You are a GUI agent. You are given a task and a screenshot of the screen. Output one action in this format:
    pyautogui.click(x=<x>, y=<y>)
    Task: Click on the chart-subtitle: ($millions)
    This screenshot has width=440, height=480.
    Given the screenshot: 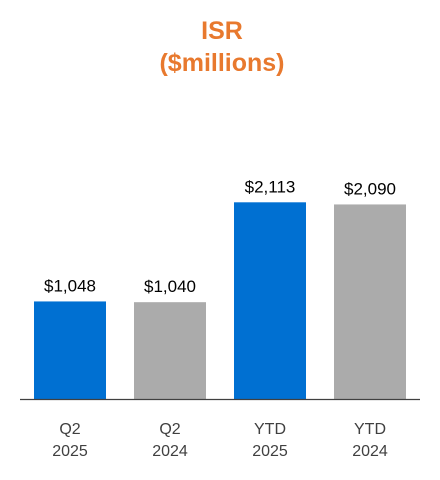 What is the action you would take?
    pyautogui.click(x=221, y=63)
    